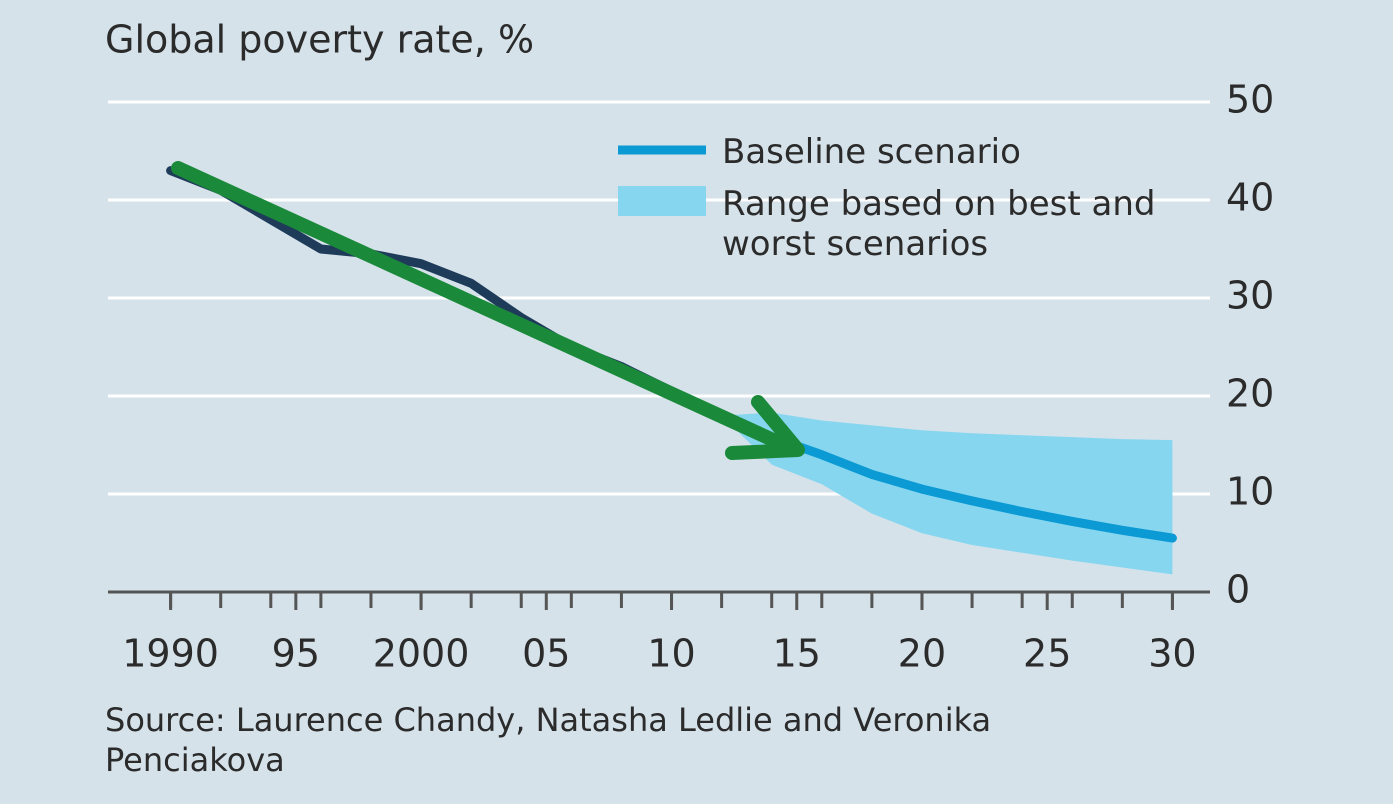 The image size is (1393, 804). Describe the element at coordinates (671, 654) in the screenshot. I see `x-tick-label: 10` at that location.